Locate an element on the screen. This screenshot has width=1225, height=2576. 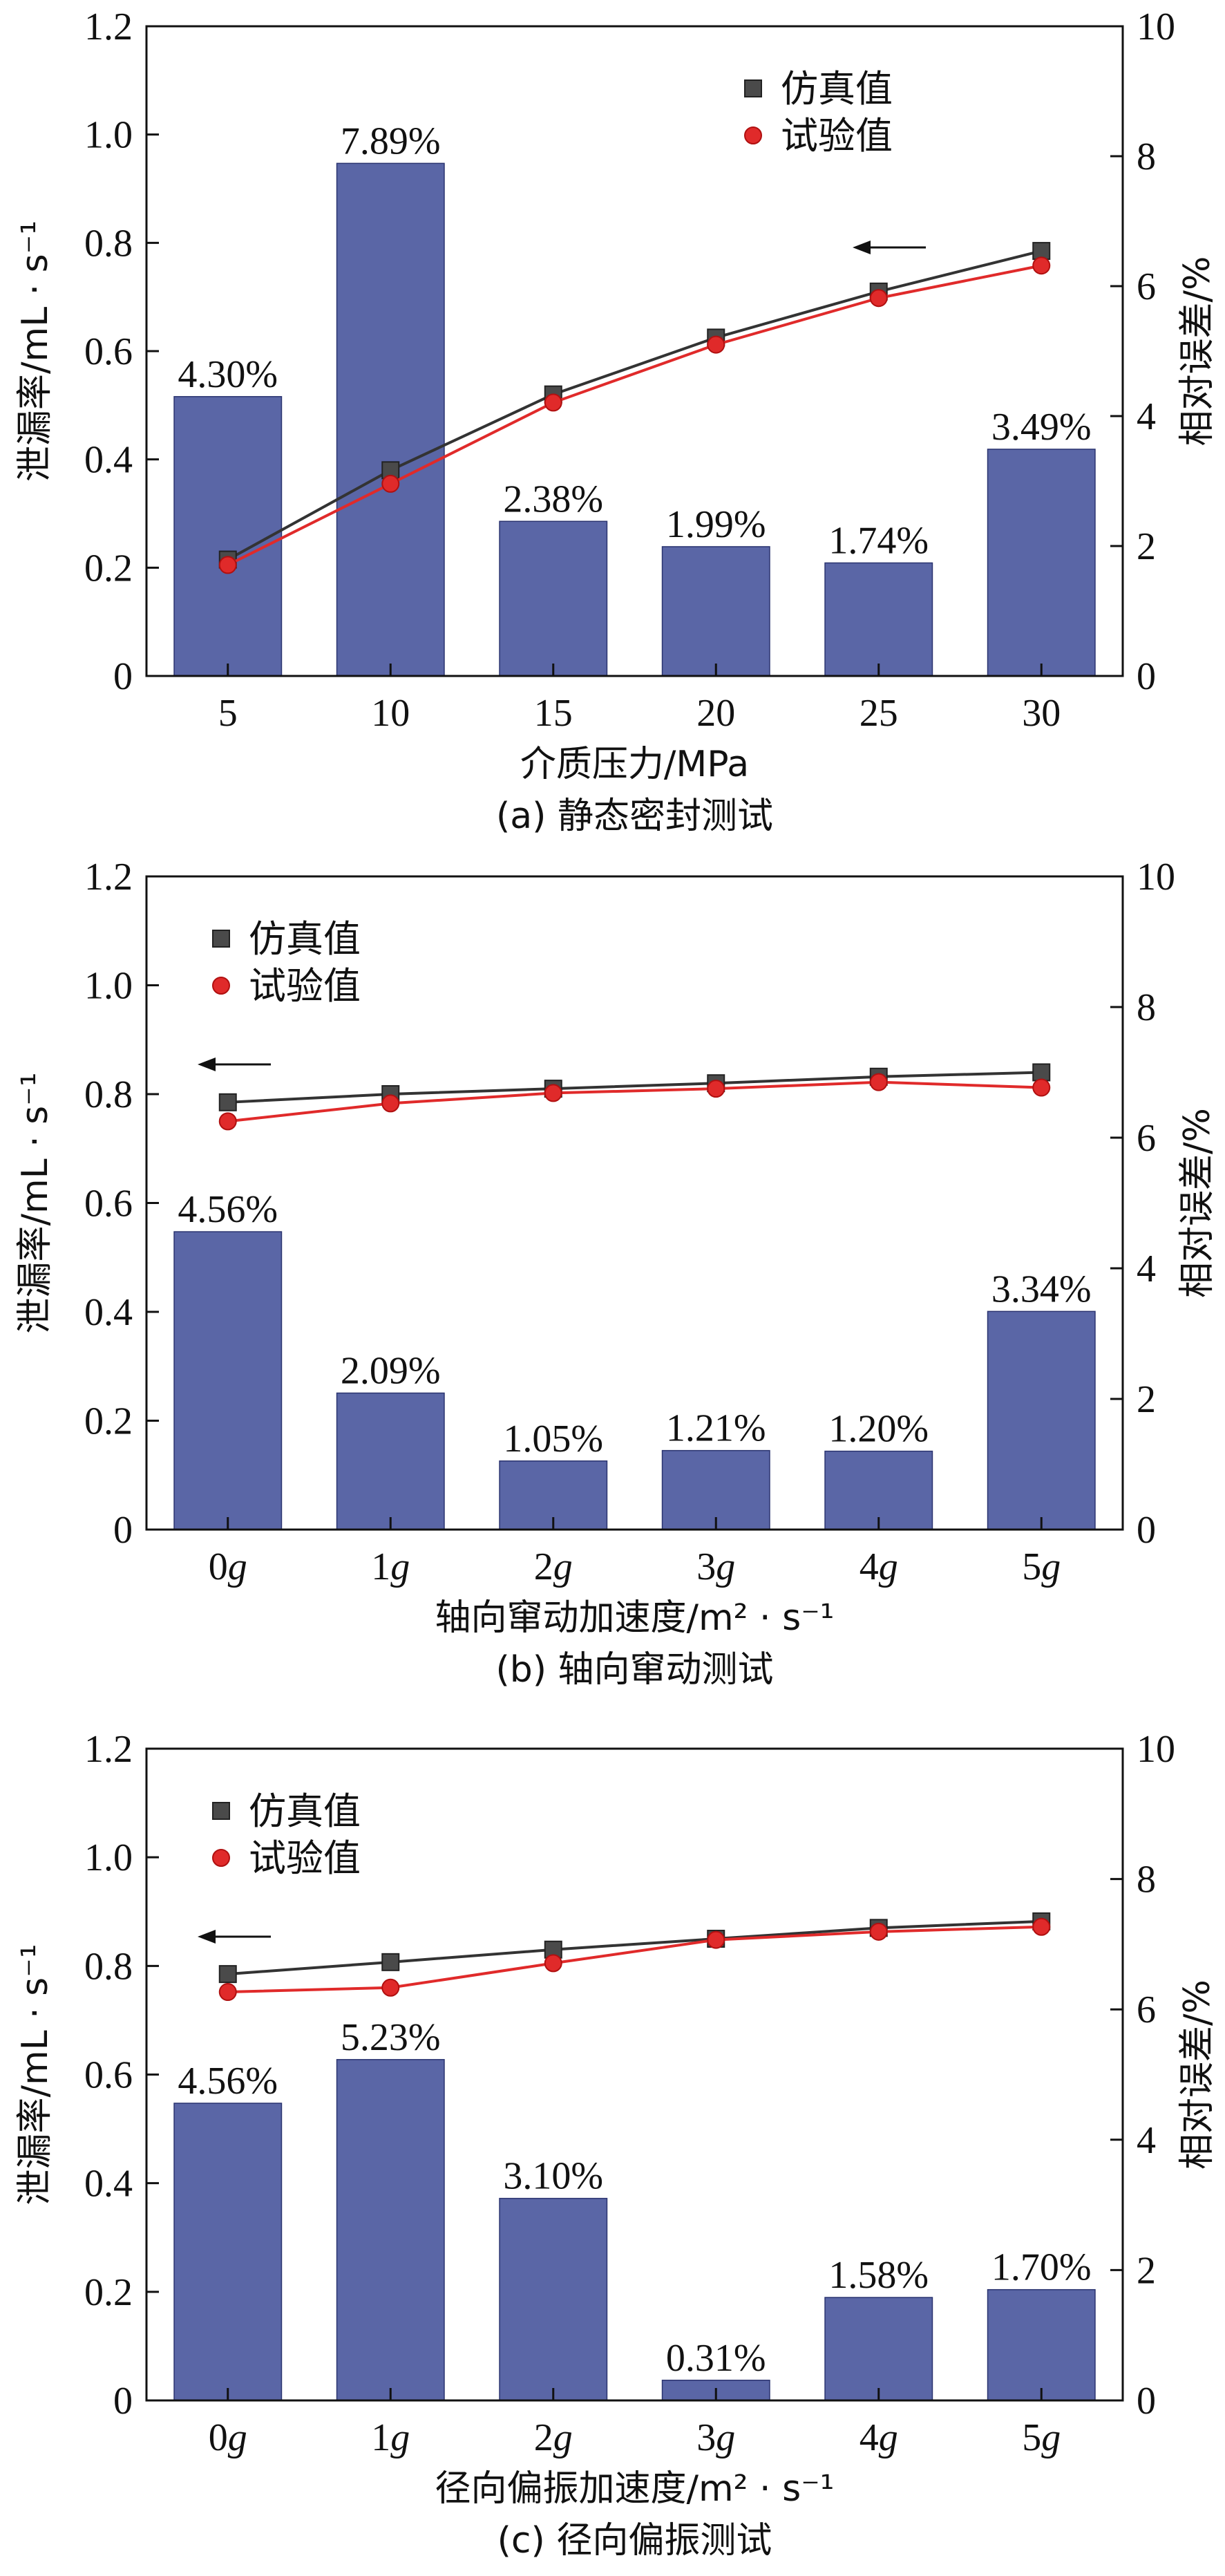
bar-data-label: 7.89% is located at coordinates (391, 141).